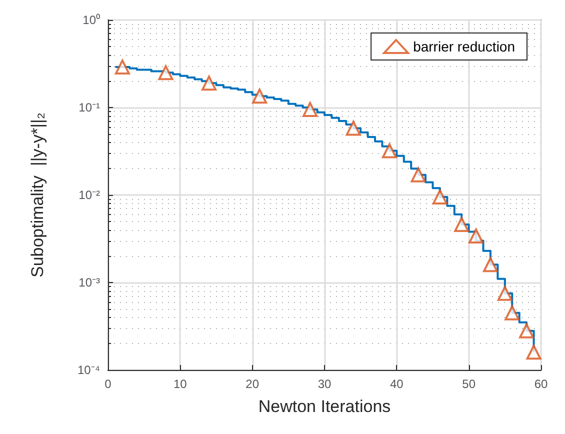 This screenshot has width=565, height=434. I want to click on x-tick-label: 50, so click(469, 384).